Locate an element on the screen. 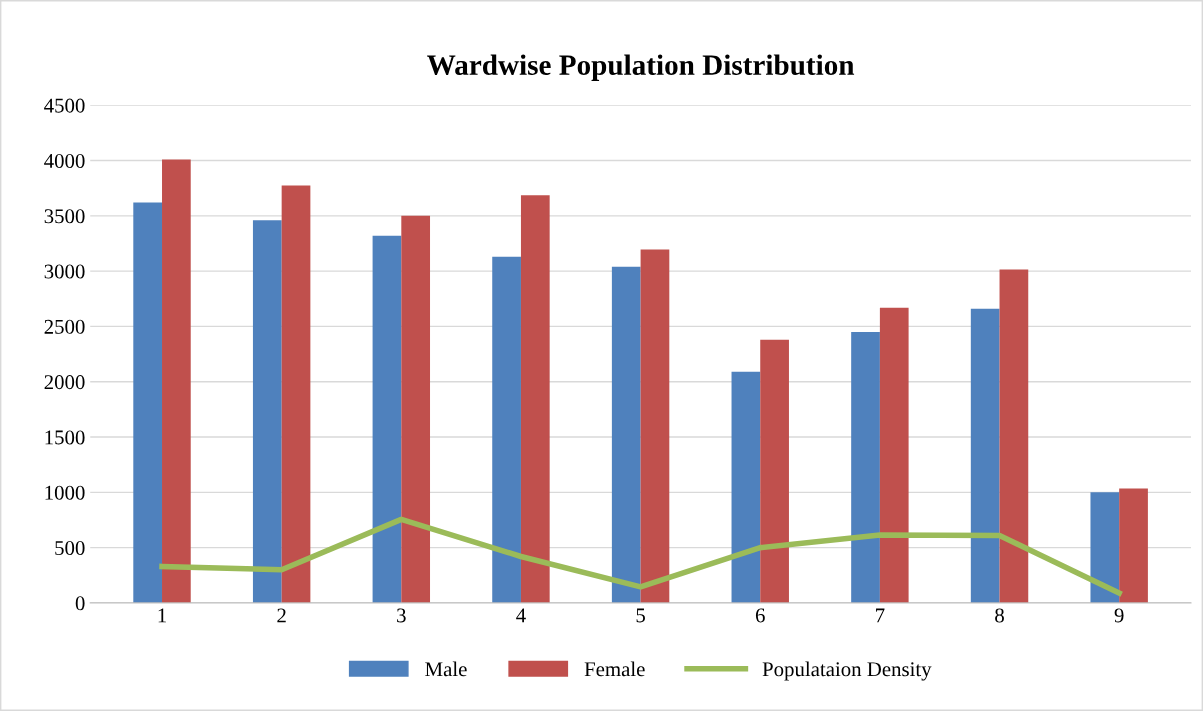  legend-label: Populataion Density is located at coordinates (847, 671).